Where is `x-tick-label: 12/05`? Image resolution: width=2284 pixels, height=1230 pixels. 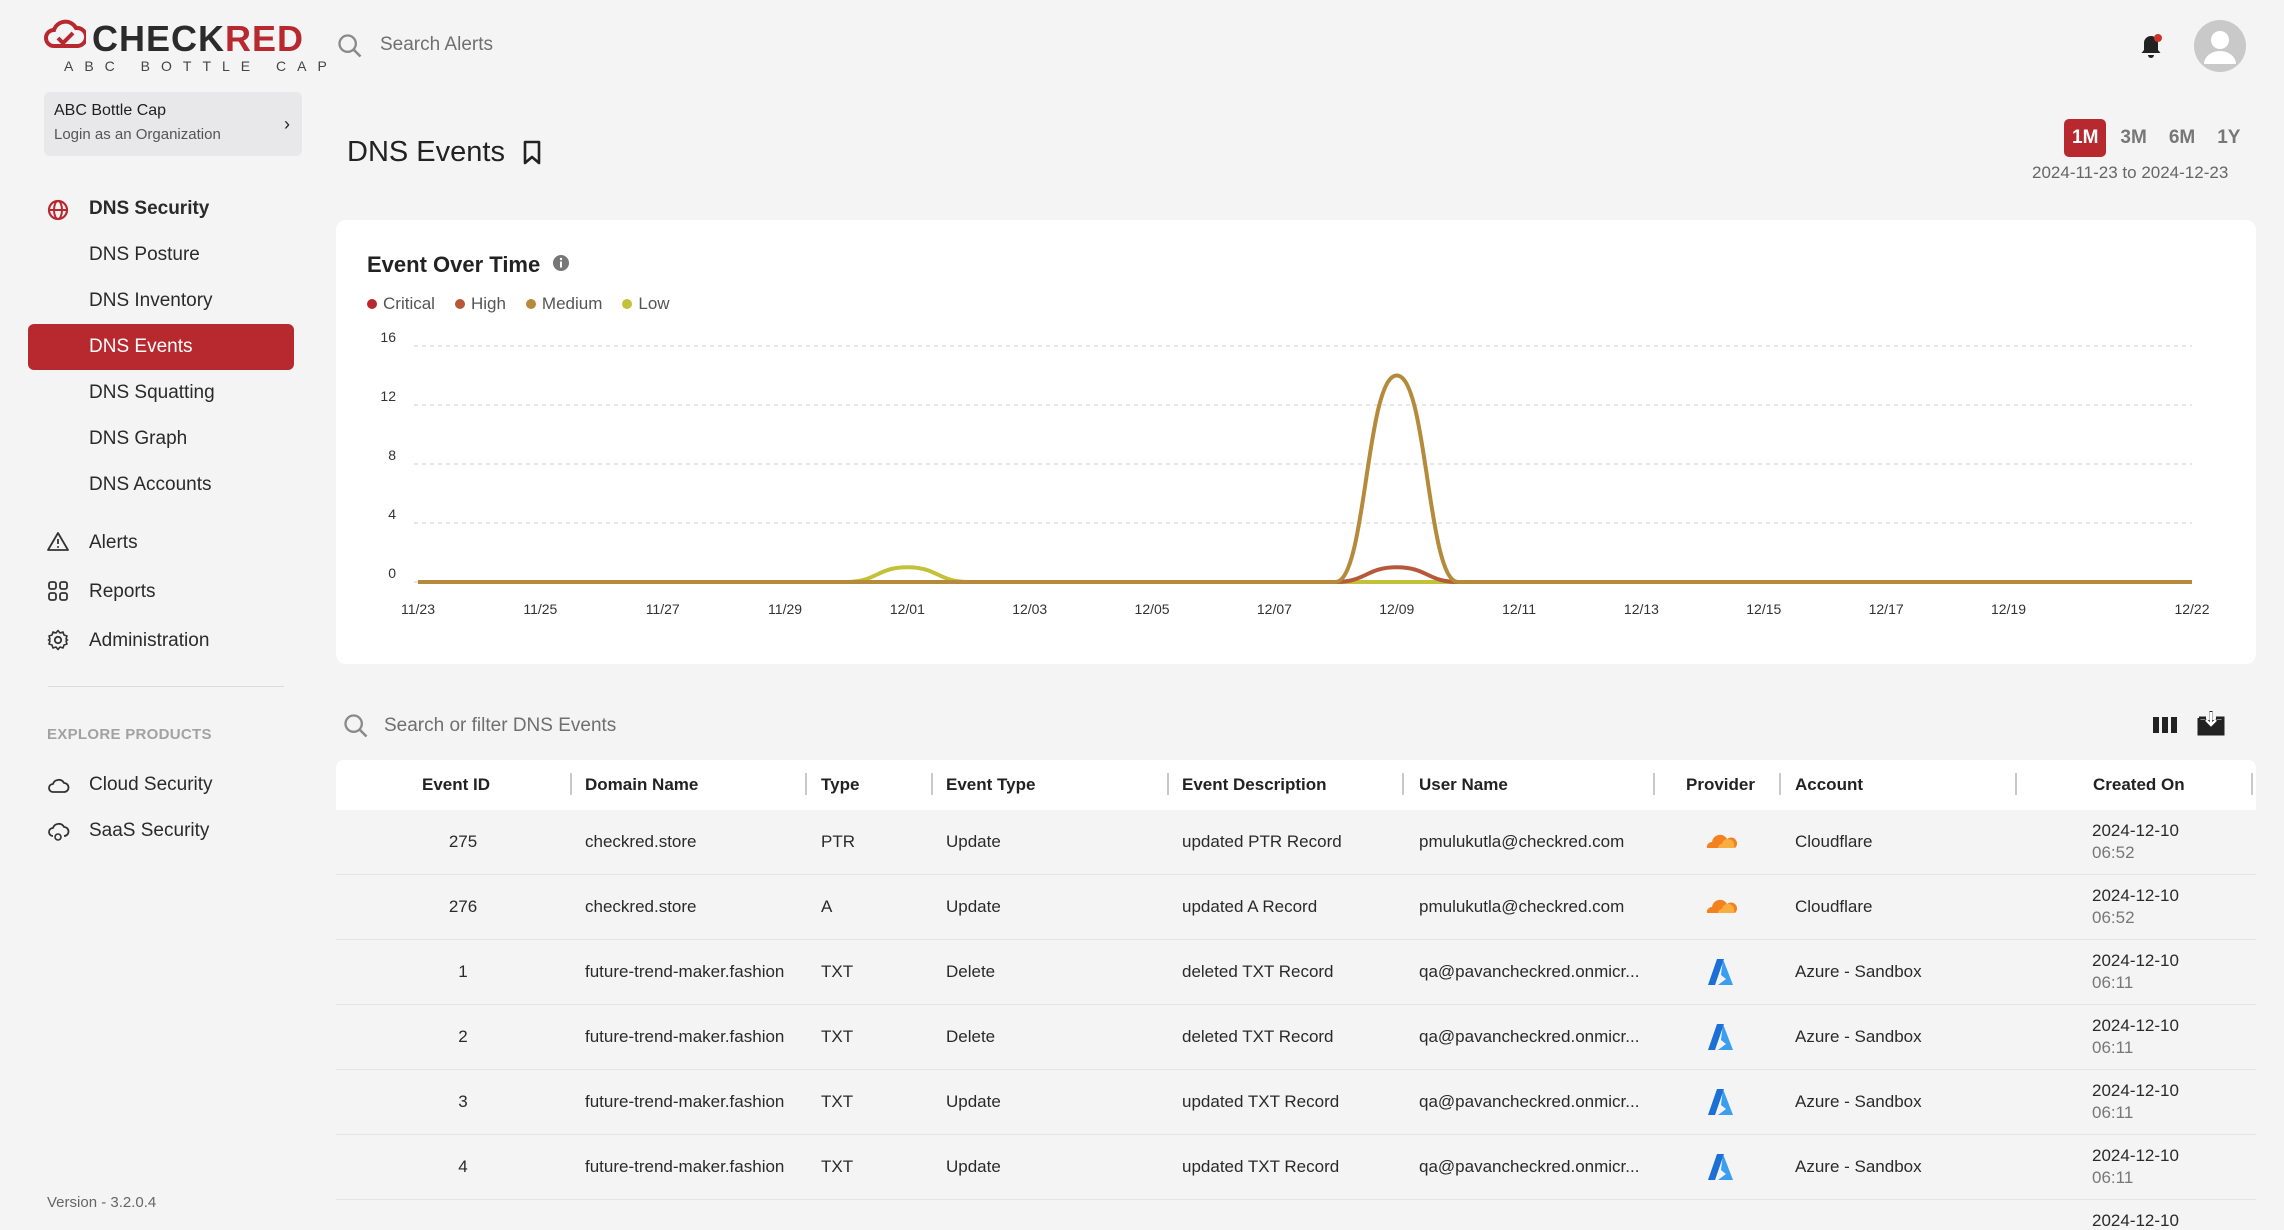 x-tick-label: 12/05 is located at coordinates (1152, 609).